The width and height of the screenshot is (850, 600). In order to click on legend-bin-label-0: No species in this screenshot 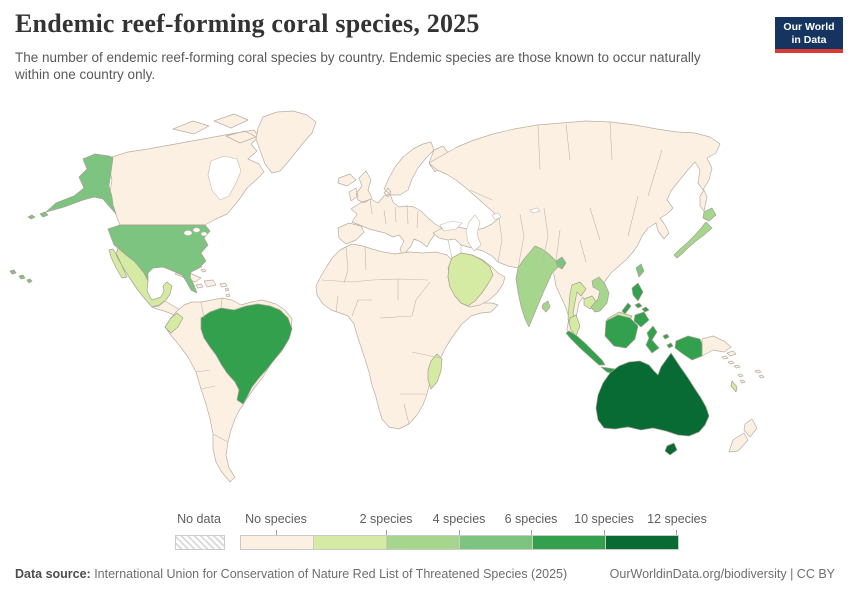, I will do `click(276, 519)`.